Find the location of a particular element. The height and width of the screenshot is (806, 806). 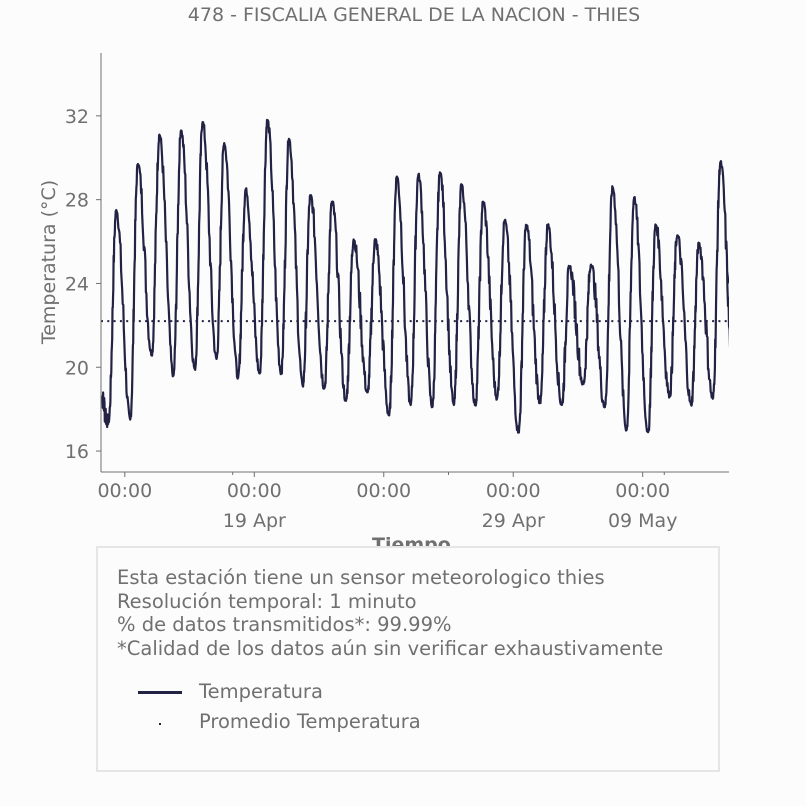

legend-line-swatch is located at coordinates (160, 692).